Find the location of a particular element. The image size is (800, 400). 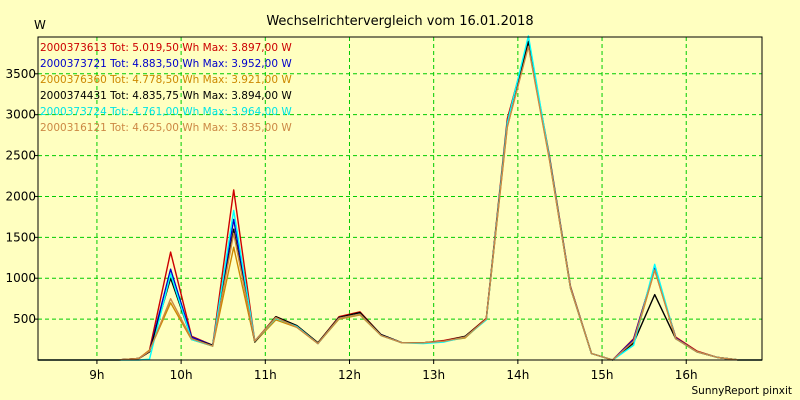

y-axis-label: W is located at coordinates (40, 25).